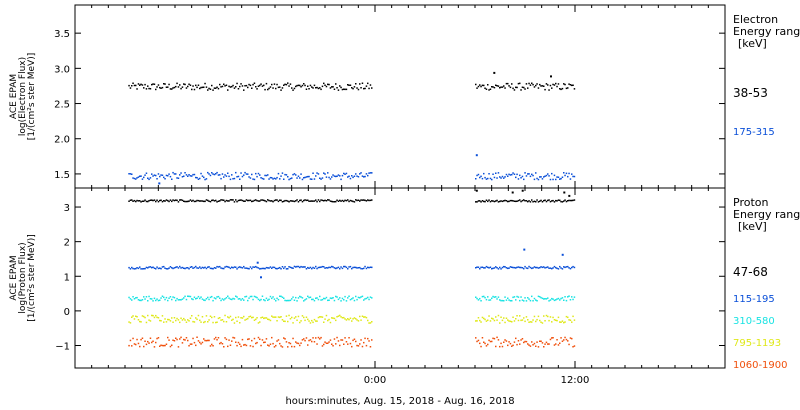 The height and width of the screenshot is (410, 800). Describe the element at coordinates (752, 43) in the screenshot. I see `legend-title: [keV]` at that location.